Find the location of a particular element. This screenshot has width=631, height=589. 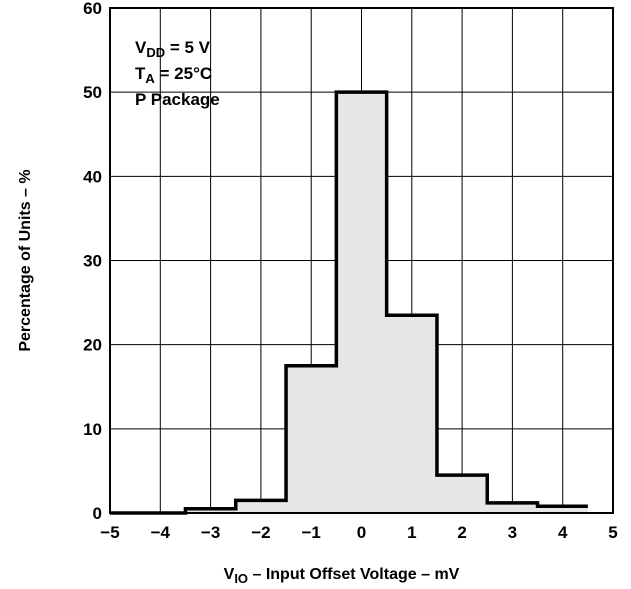

annotation-line-vdd: VDD = 5 V is located at coordinates (173, 49).